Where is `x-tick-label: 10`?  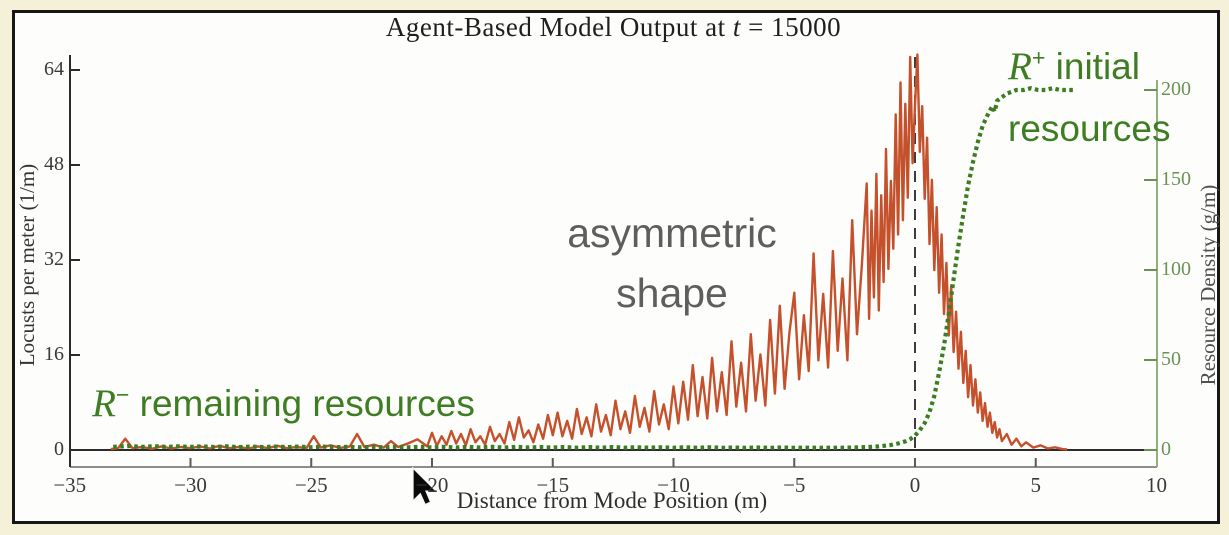
x-tick-label: 10 is located at coordinates (1156, 485).